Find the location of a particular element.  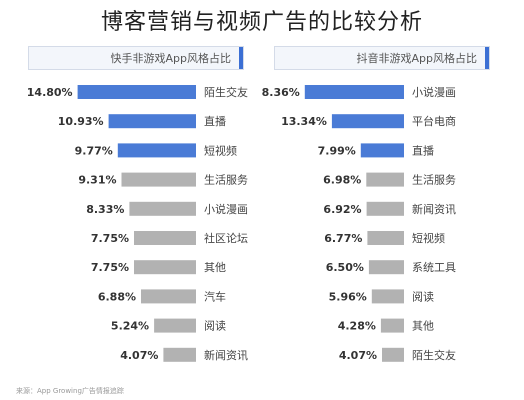

right-category-label: 阅读 is located at coordinates (423, 296).